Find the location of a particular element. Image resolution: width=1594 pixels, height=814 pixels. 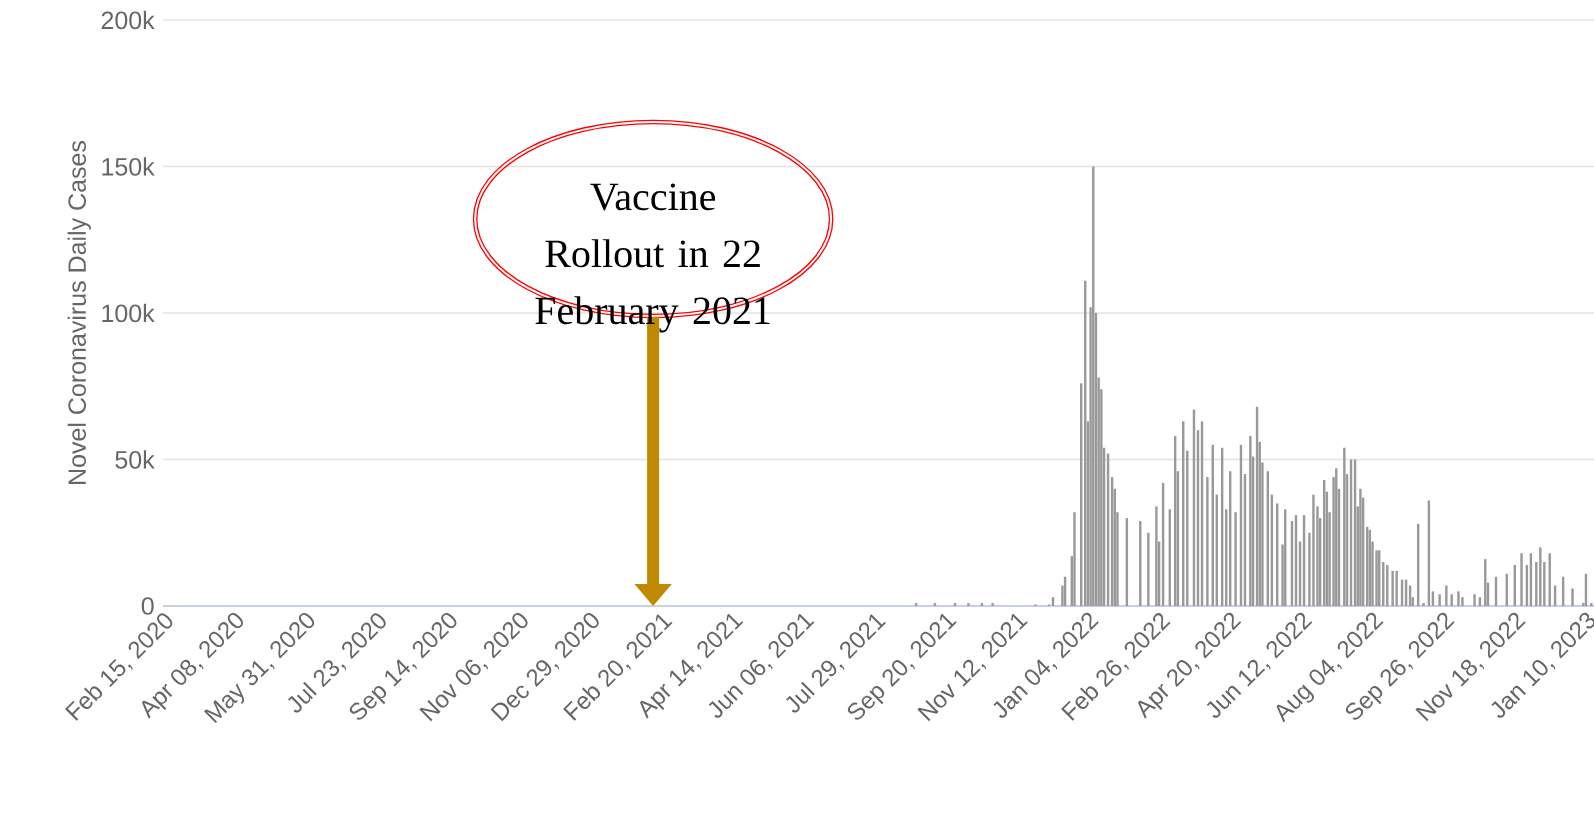

y-tick-label: 50k is located at coordinates (135, 459).